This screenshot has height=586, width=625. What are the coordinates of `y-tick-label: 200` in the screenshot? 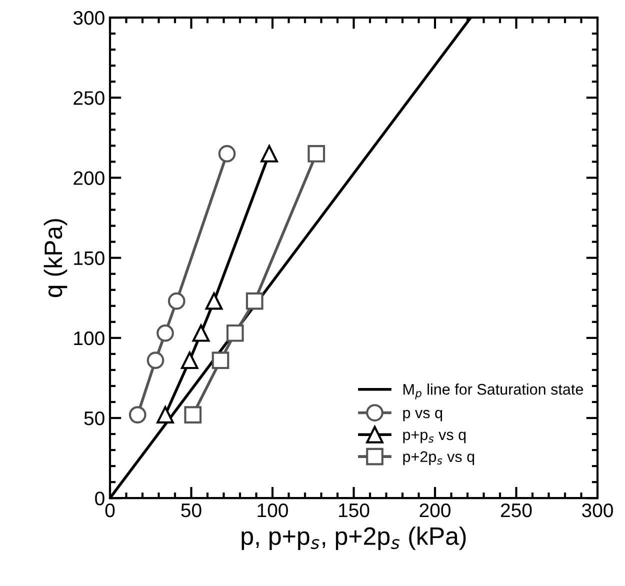 It's located at (89, 178).